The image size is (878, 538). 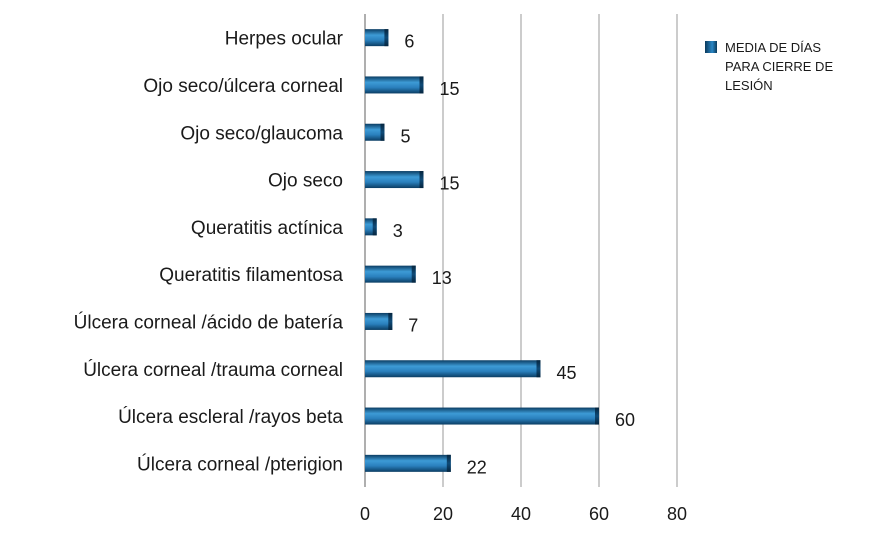 I want to click on category-label: Úlcera corneal /ácido de batería, so click(x=209, y=322).